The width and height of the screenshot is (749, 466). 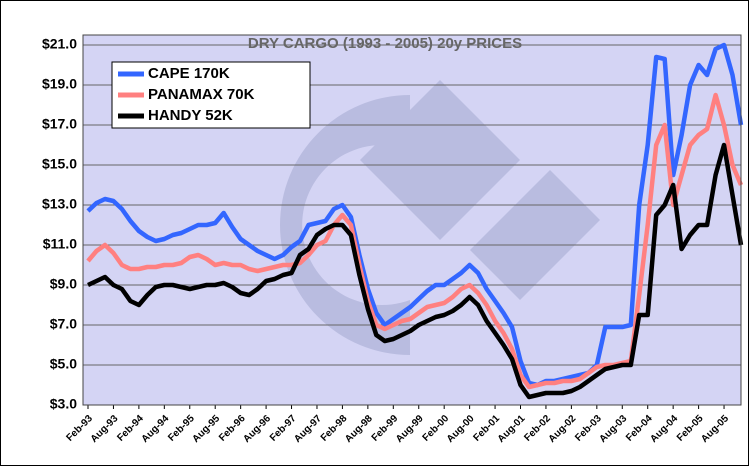 I want to click on y-tick-label: $11.0, so click(x=60, y=244).